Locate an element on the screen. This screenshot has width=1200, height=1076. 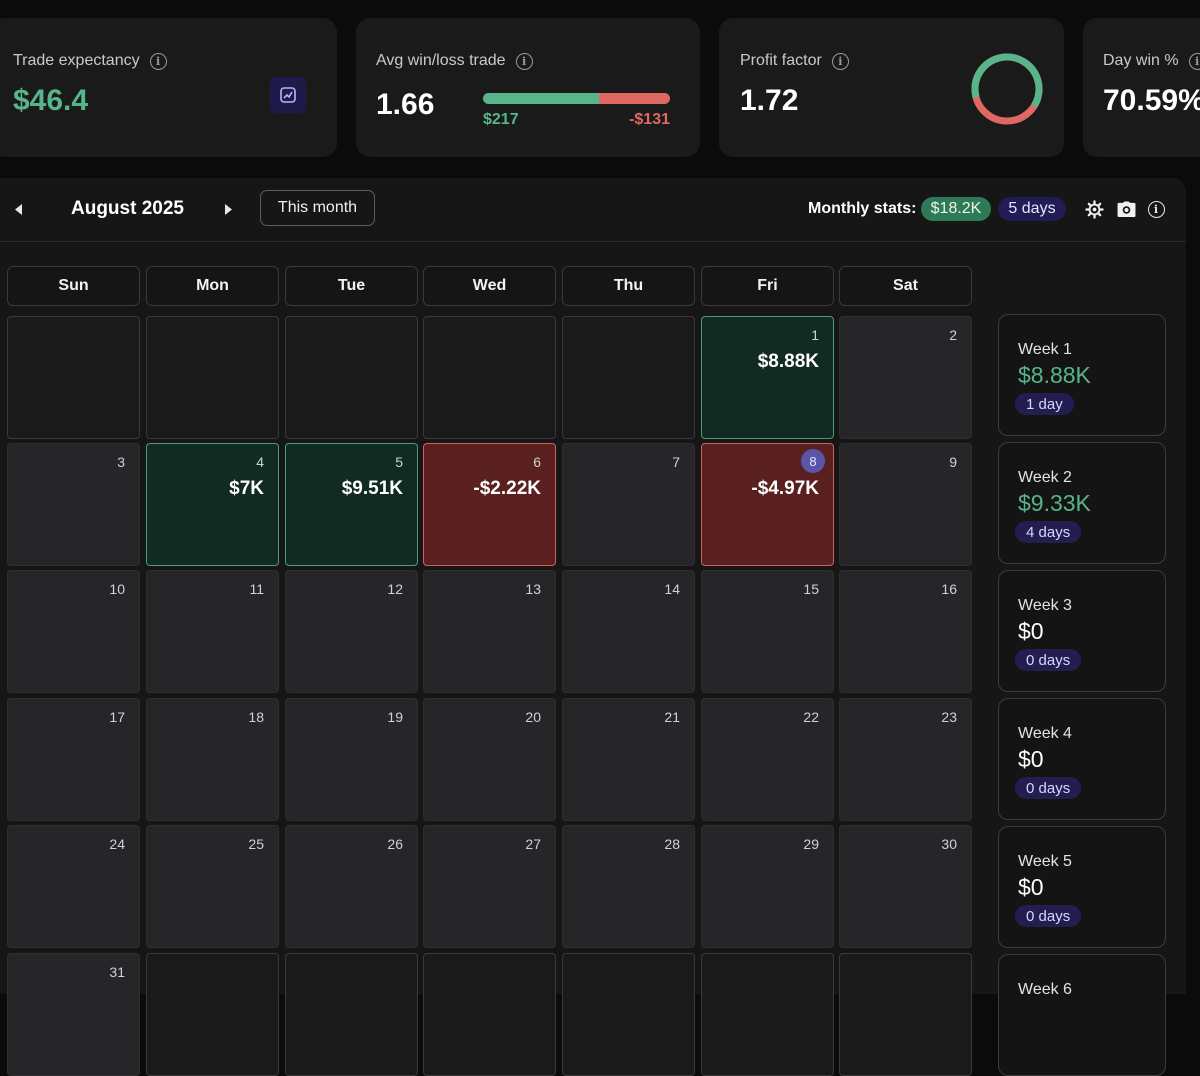
profit-factor-value: 1.72 is located at coordinates (769, 100).